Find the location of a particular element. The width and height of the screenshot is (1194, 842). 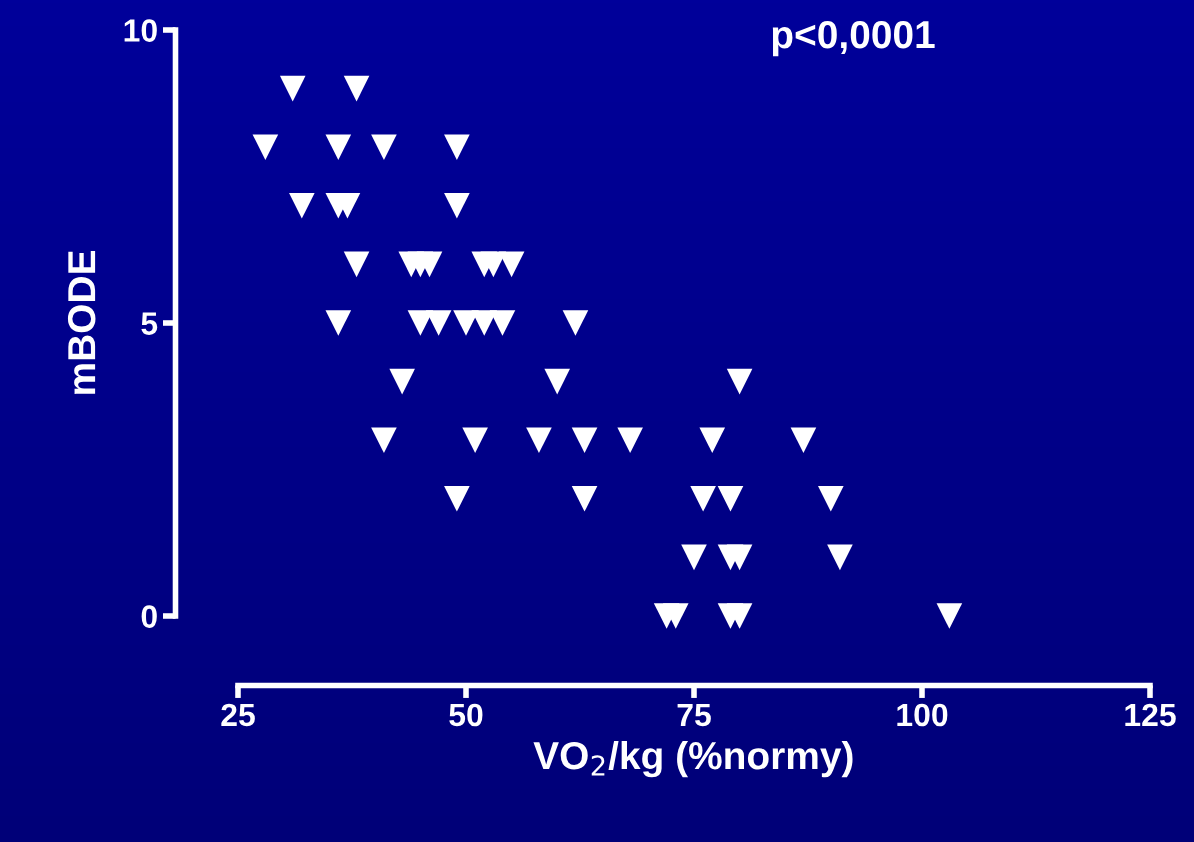

y-tick-label: 5 is located at coordinates (149, 323).